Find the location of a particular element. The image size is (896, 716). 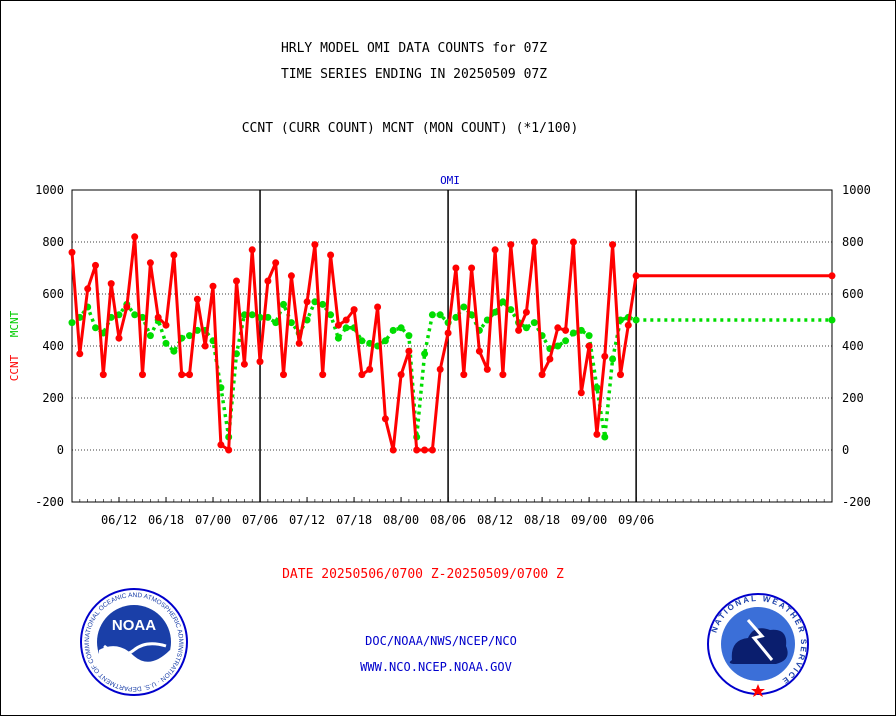

chart-title-line1: HRLY MODEL OMI DATA COUNTS for 07Z is located at coordinates (414, 48).